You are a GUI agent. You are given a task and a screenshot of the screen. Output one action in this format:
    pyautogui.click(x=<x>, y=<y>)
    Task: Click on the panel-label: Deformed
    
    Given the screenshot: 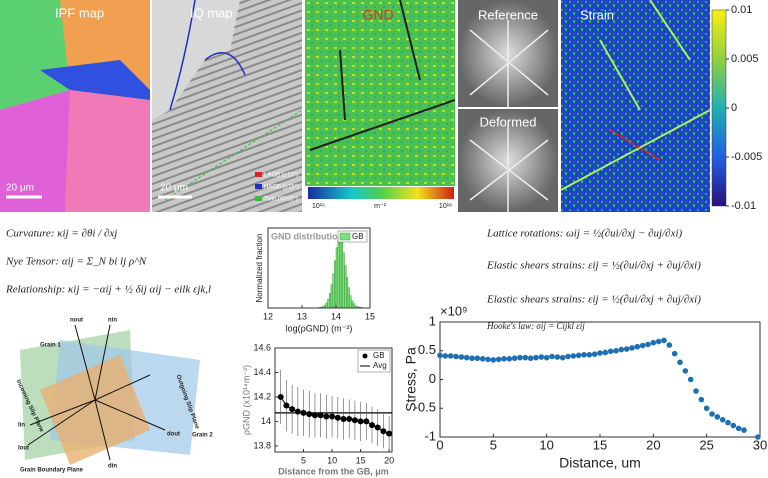 What is the action you would take?
    pyautogui.click(x=507, y=121)
    